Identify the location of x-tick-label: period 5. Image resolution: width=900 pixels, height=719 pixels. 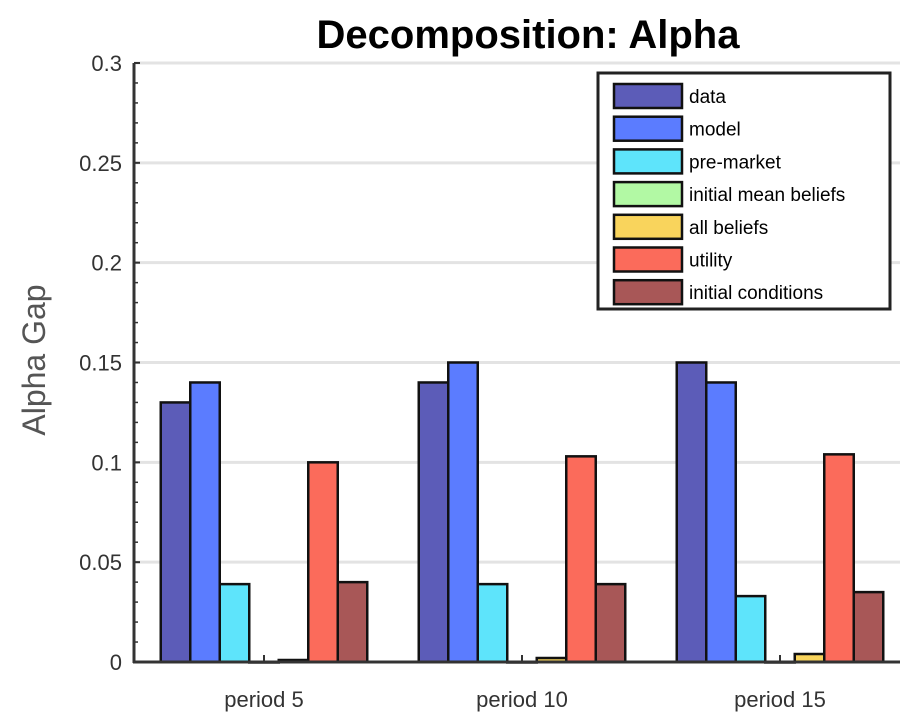
(264, 699).